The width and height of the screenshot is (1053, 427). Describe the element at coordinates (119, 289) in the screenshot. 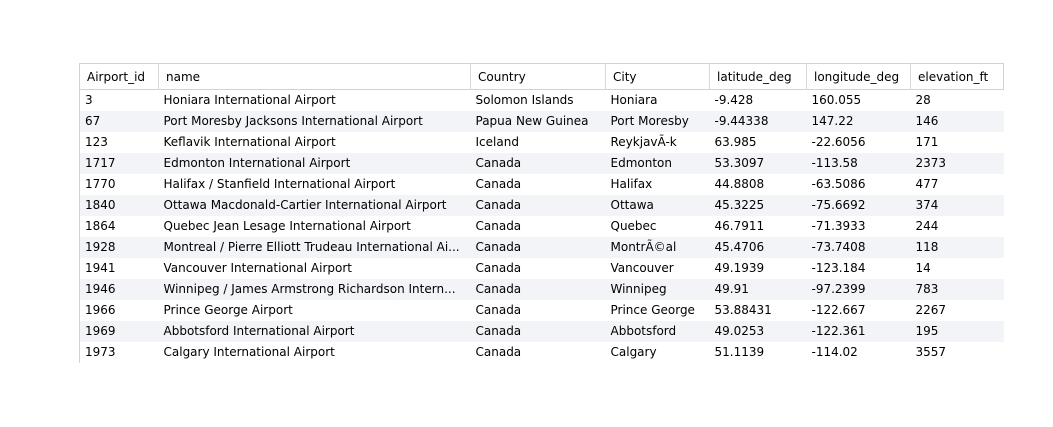

I see `cell-airport-id: 1946` at that location.